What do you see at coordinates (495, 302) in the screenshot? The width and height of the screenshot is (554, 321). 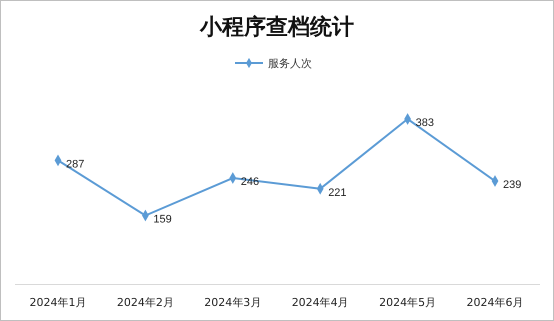 I see `x-tick-label: 2024年6月` at bounding box center [495, 302].